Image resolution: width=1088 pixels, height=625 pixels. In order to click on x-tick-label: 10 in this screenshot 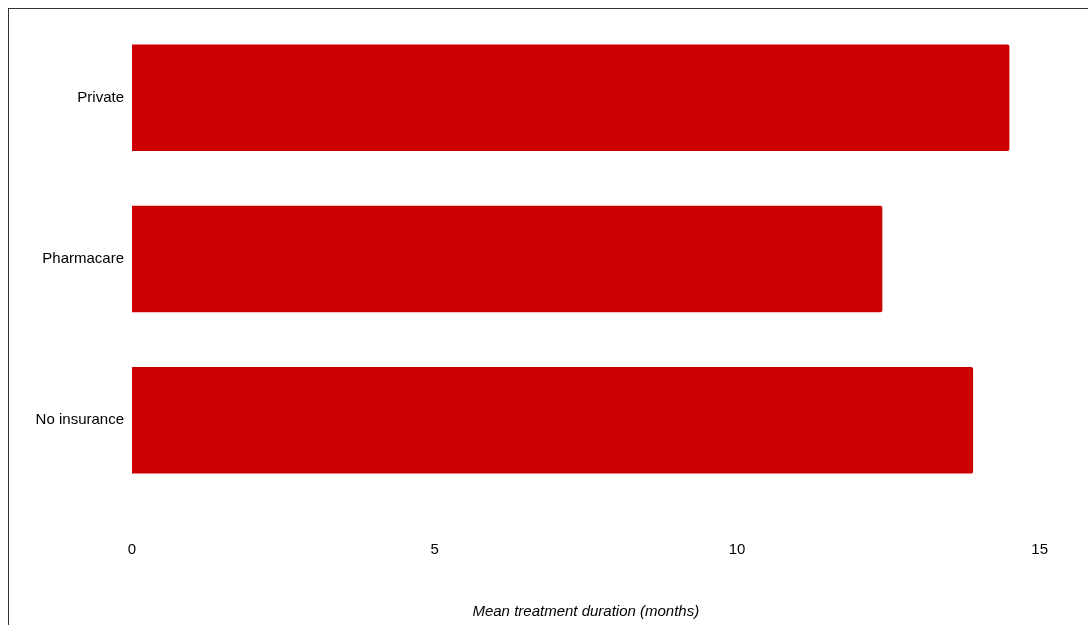, I will do `click(737, 549)`.